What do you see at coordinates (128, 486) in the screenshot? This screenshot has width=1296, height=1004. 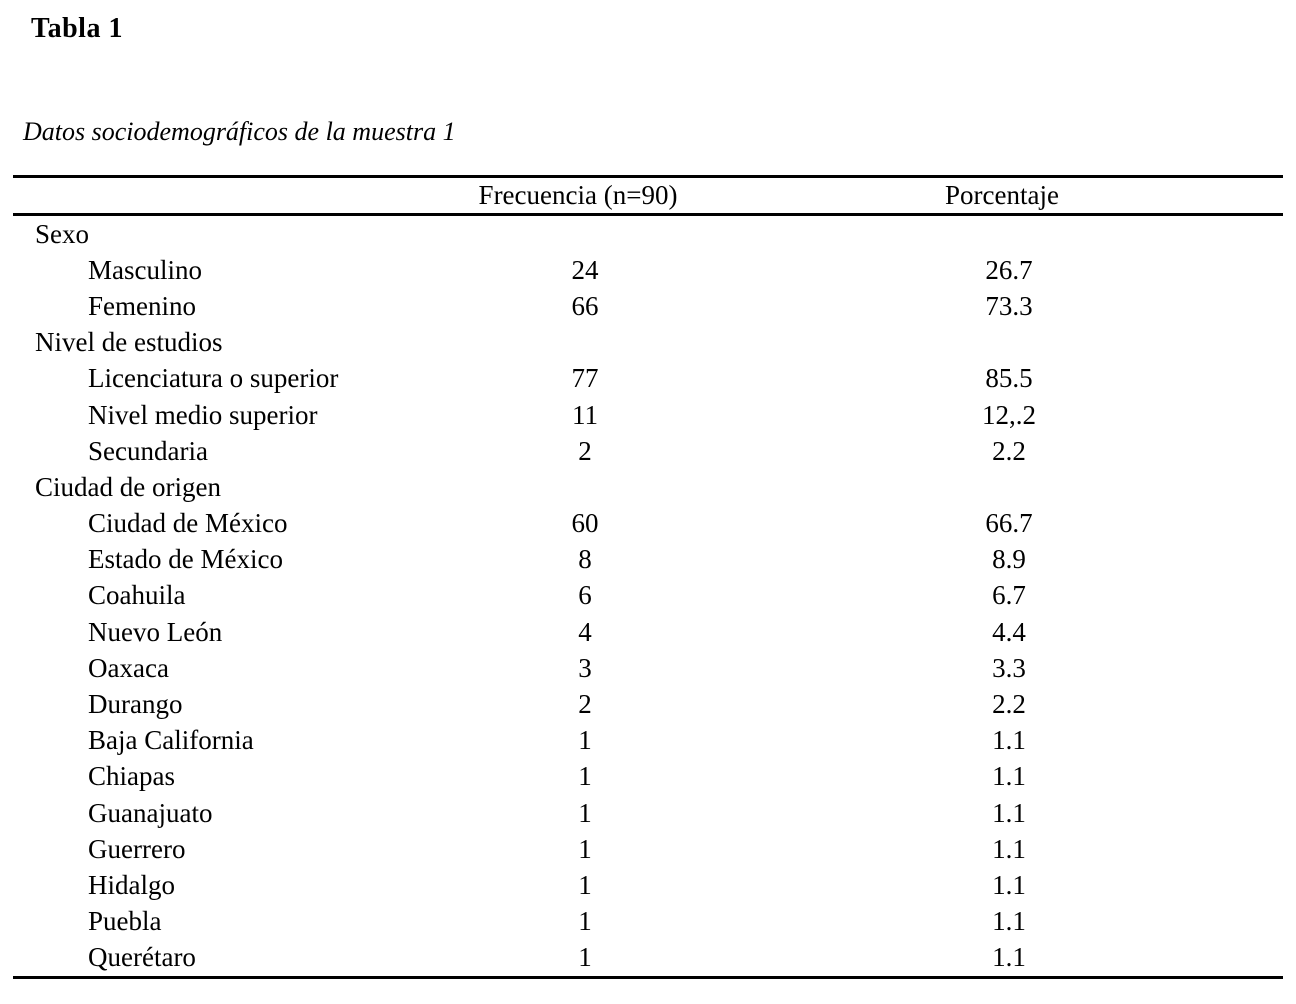 I see `section-header-label: Ciudad de origen` at bounding box center [128, 486].